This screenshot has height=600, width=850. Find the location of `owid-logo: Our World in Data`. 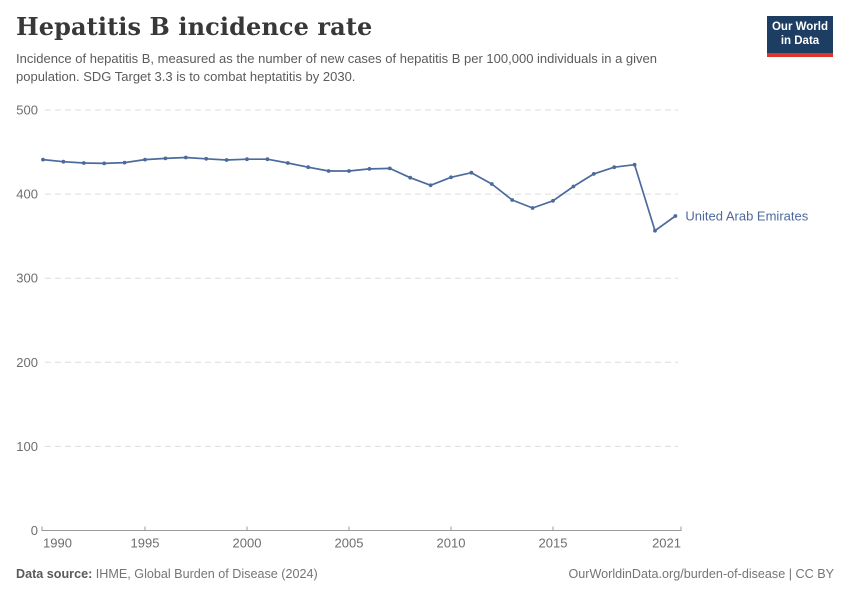

owid-logo: Our World in Data is located at coordinates (800, 36).